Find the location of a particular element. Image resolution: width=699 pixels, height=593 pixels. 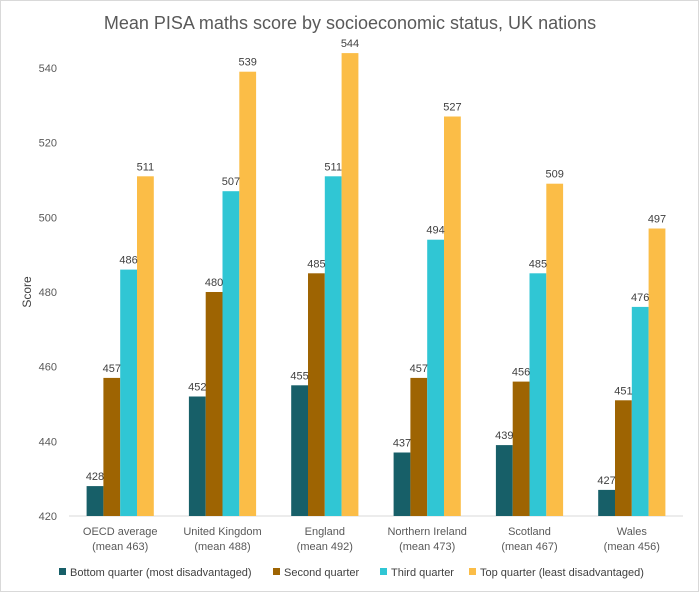

category-label: Scotland (mean 467) is located at coordinates (529, 539).